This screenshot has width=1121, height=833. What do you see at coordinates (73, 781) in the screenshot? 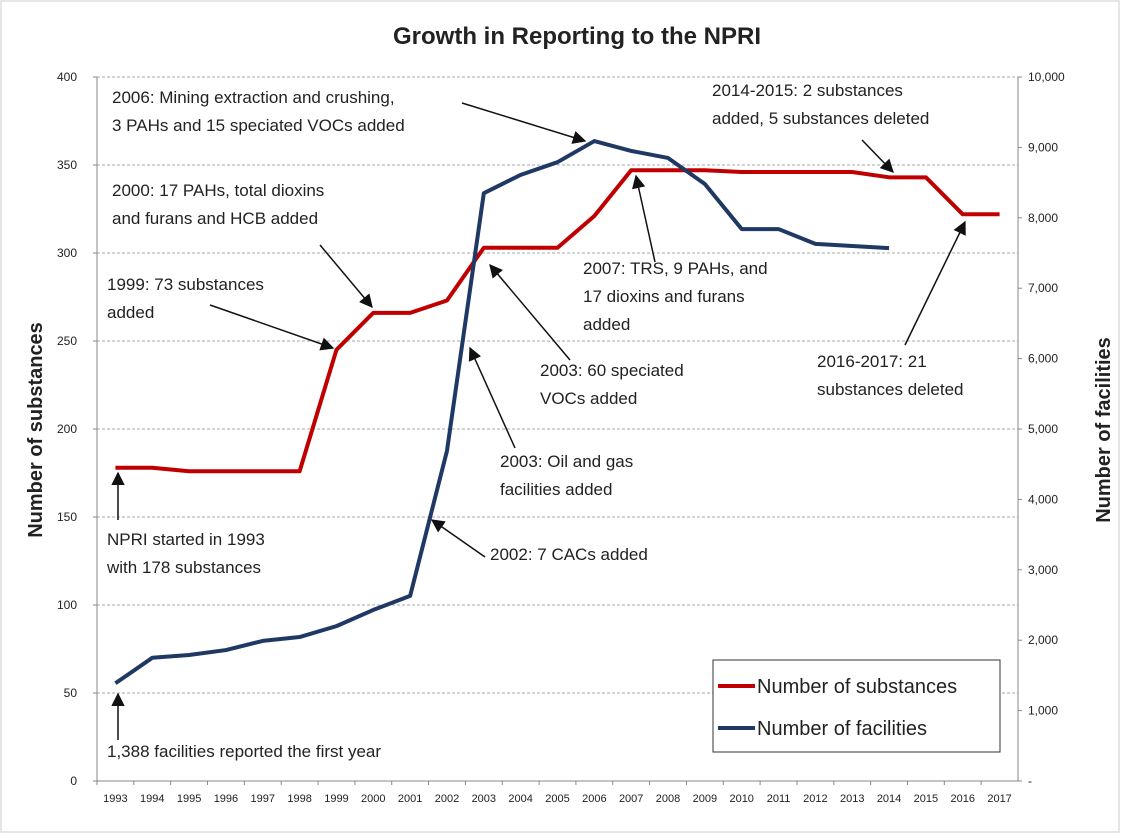
I see `y-tick-label: 0` at bounding box center [73, 781].